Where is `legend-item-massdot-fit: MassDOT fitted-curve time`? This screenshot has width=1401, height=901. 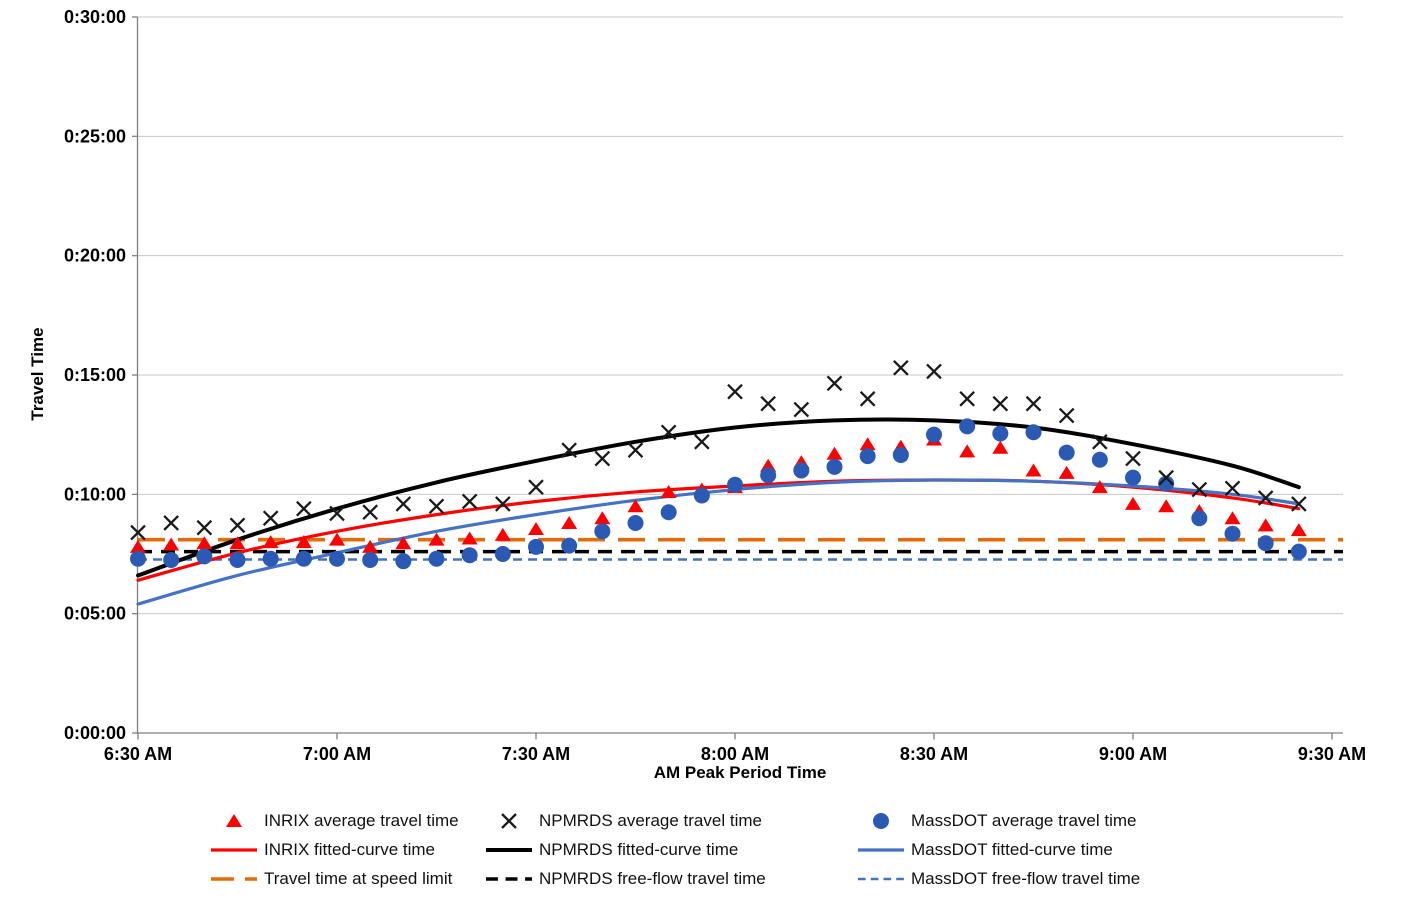 legend-item-massdot-fit: MassDOT fitted-curve time is located at coordinates (1042, 849).